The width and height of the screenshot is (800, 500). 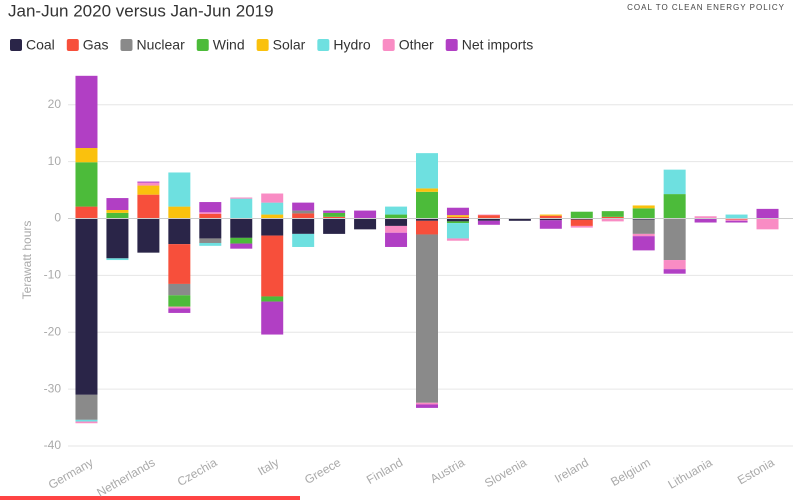 What do you see at coordinates (40, 45) in the screenshot?
I see `legend-label: Coal` at bounding box center [40, 45].